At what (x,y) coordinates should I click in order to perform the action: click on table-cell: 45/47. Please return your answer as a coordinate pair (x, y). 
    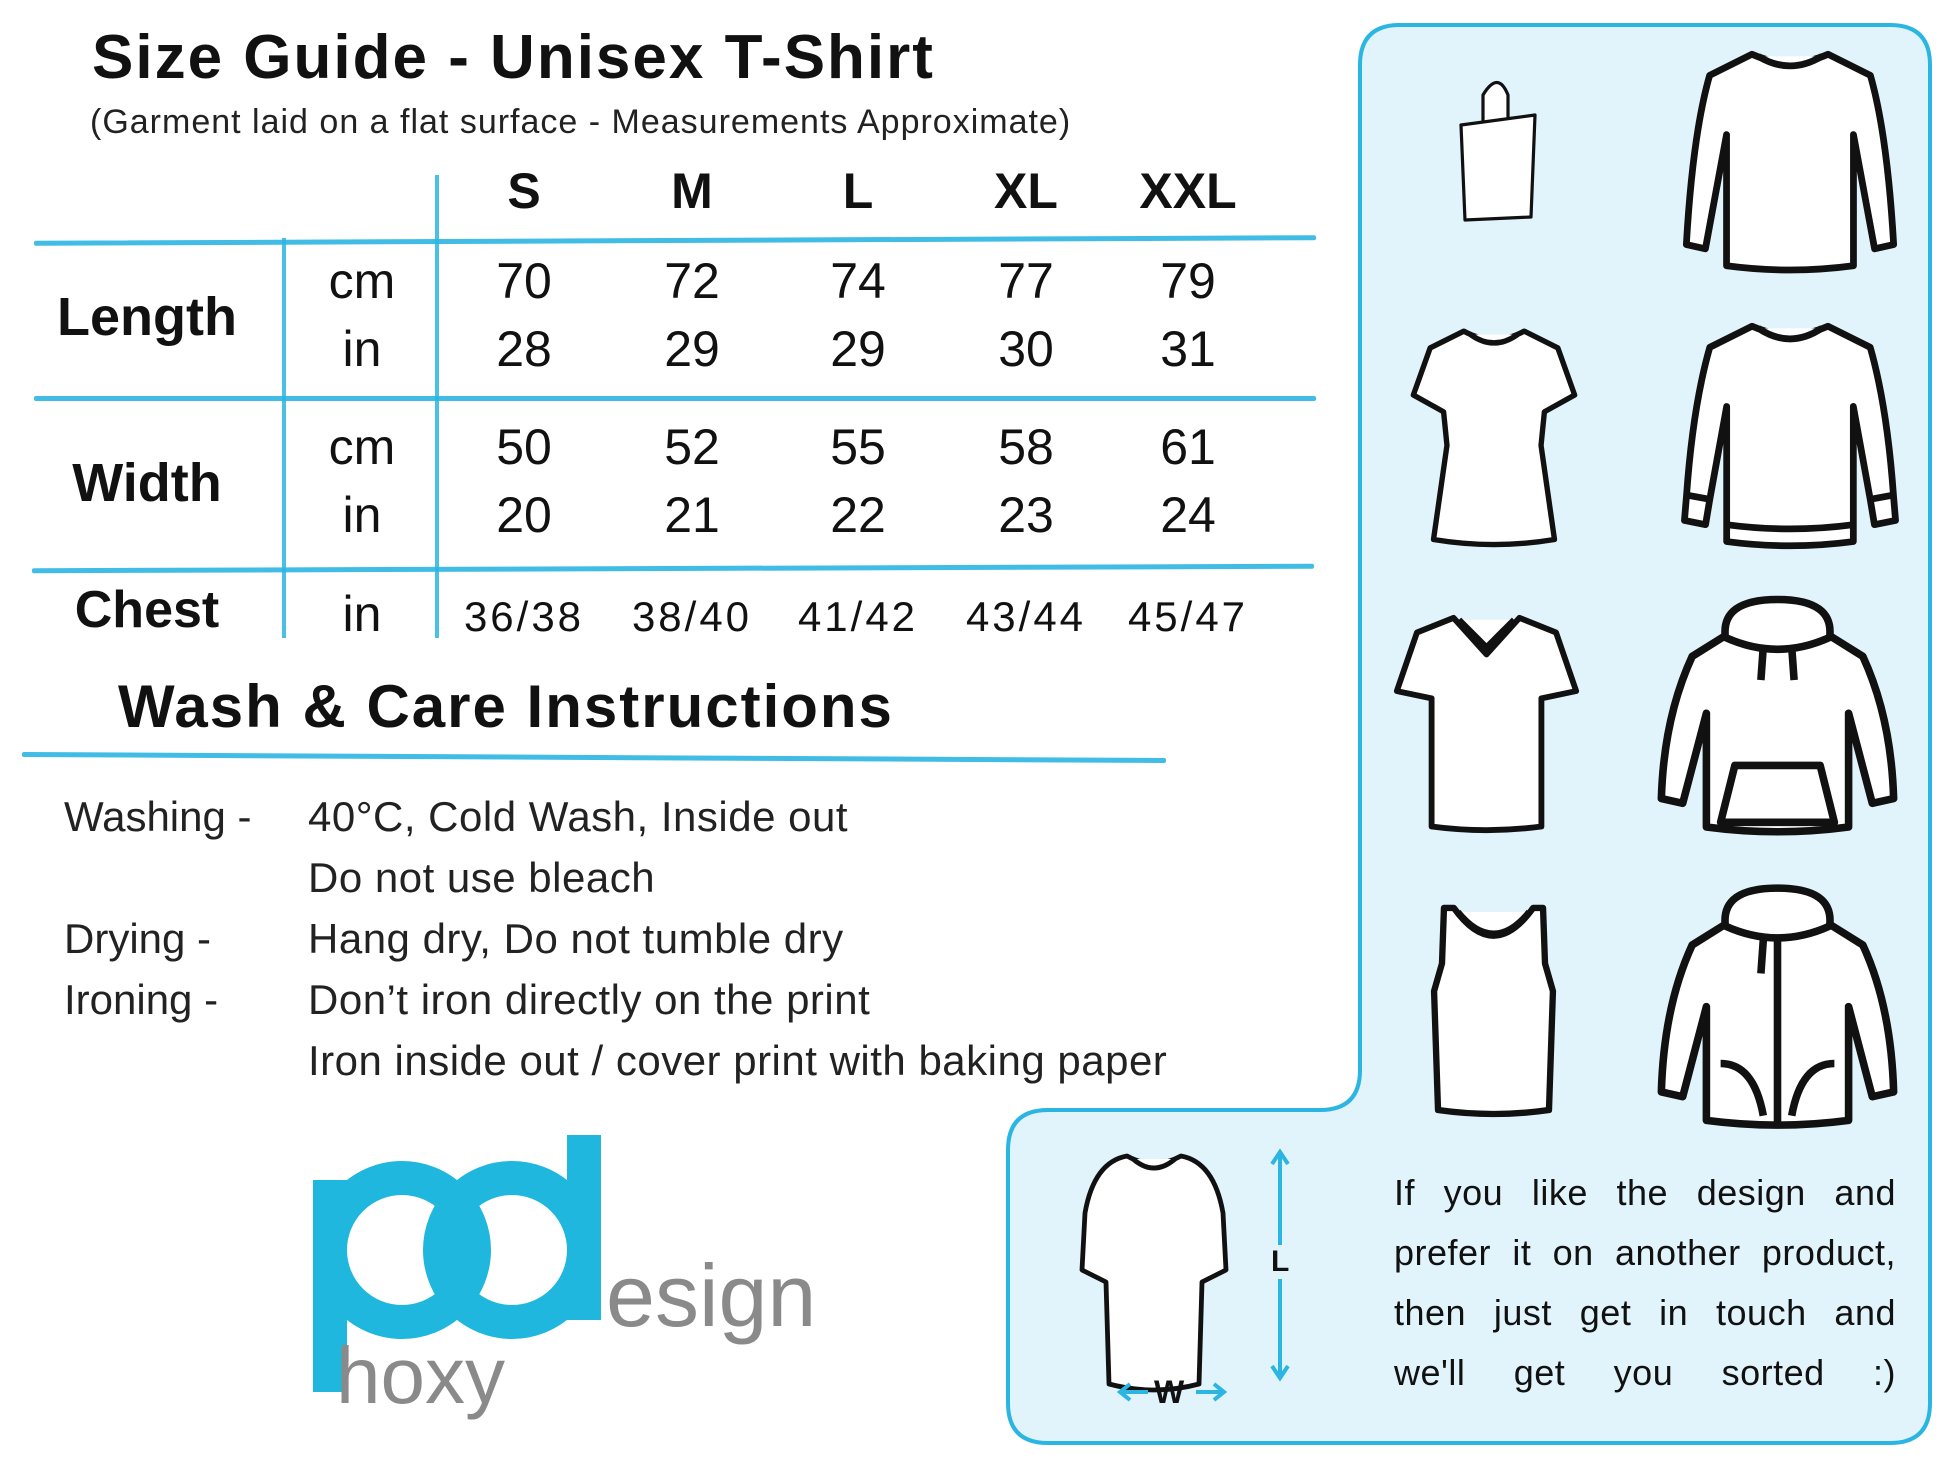
    Looking at the image, I should click on (1188, 616).